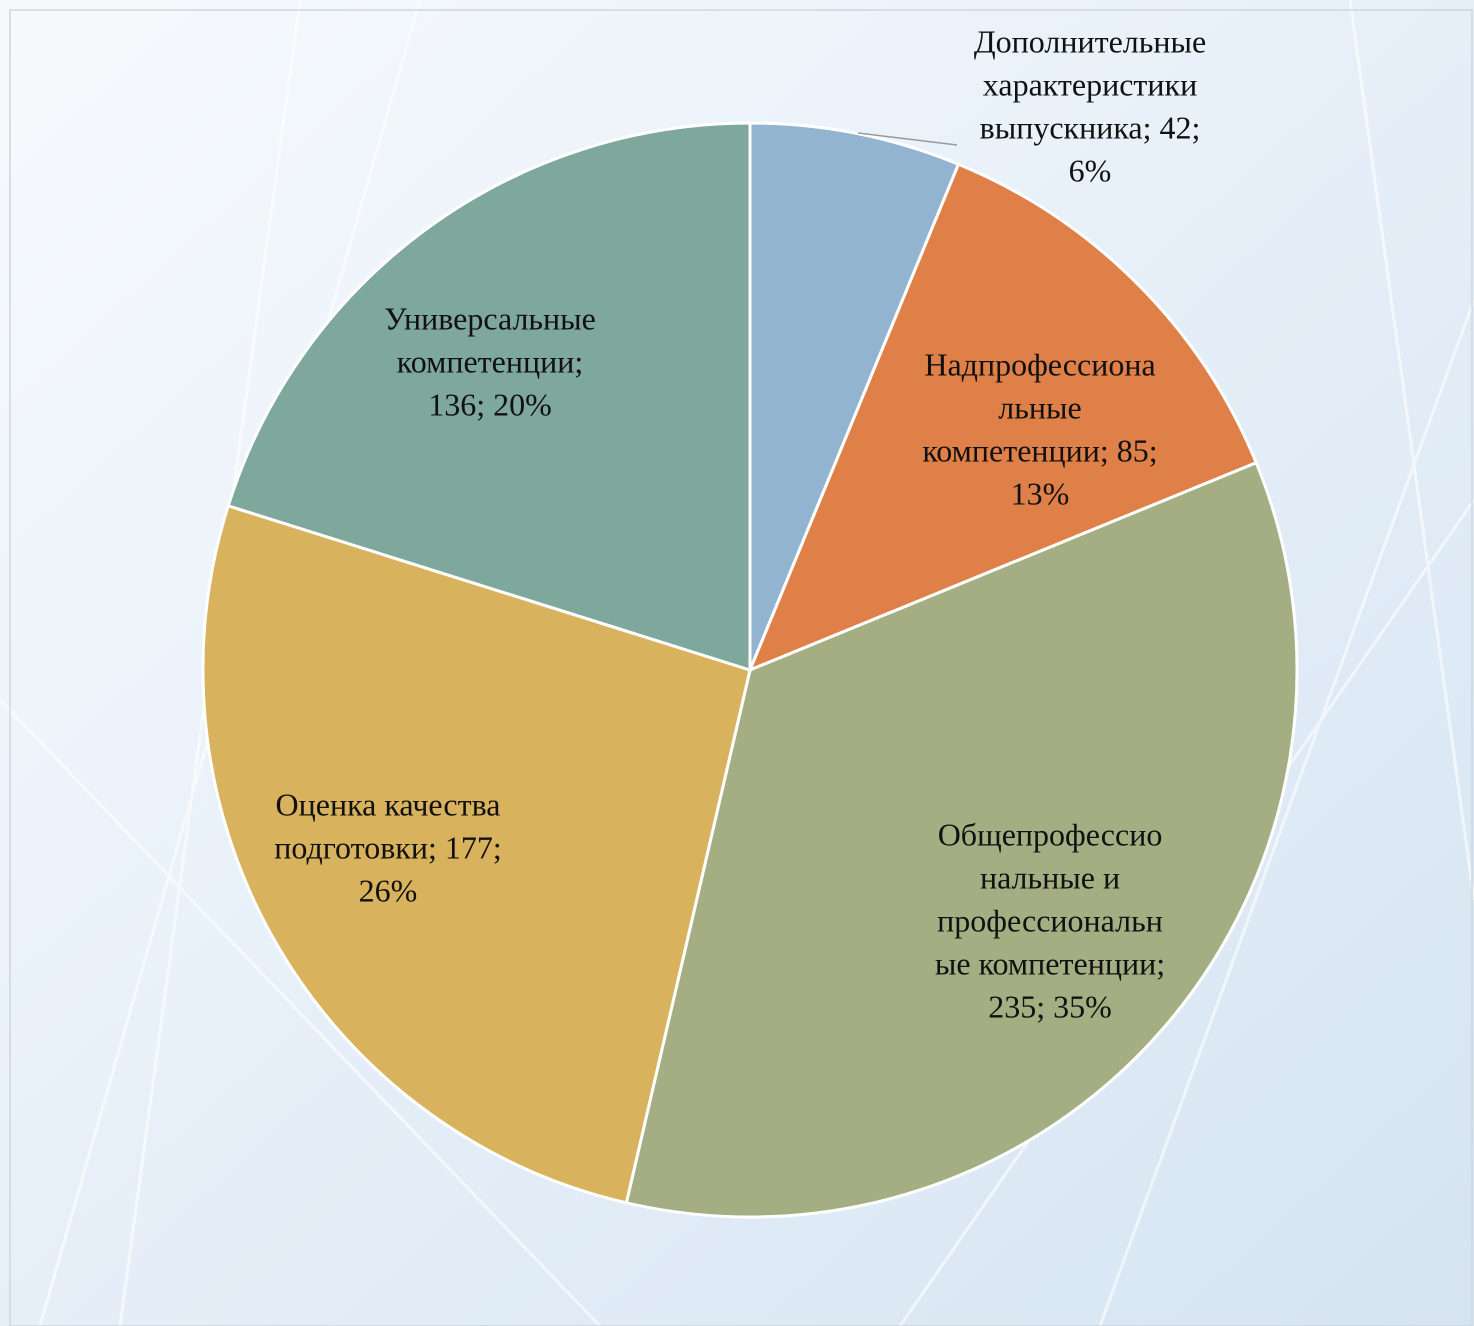 The image size is (1474, 1326). Describe the element at coordinates (490, 361) in the screenshot. I see `data-label: компетенции;` at that location.